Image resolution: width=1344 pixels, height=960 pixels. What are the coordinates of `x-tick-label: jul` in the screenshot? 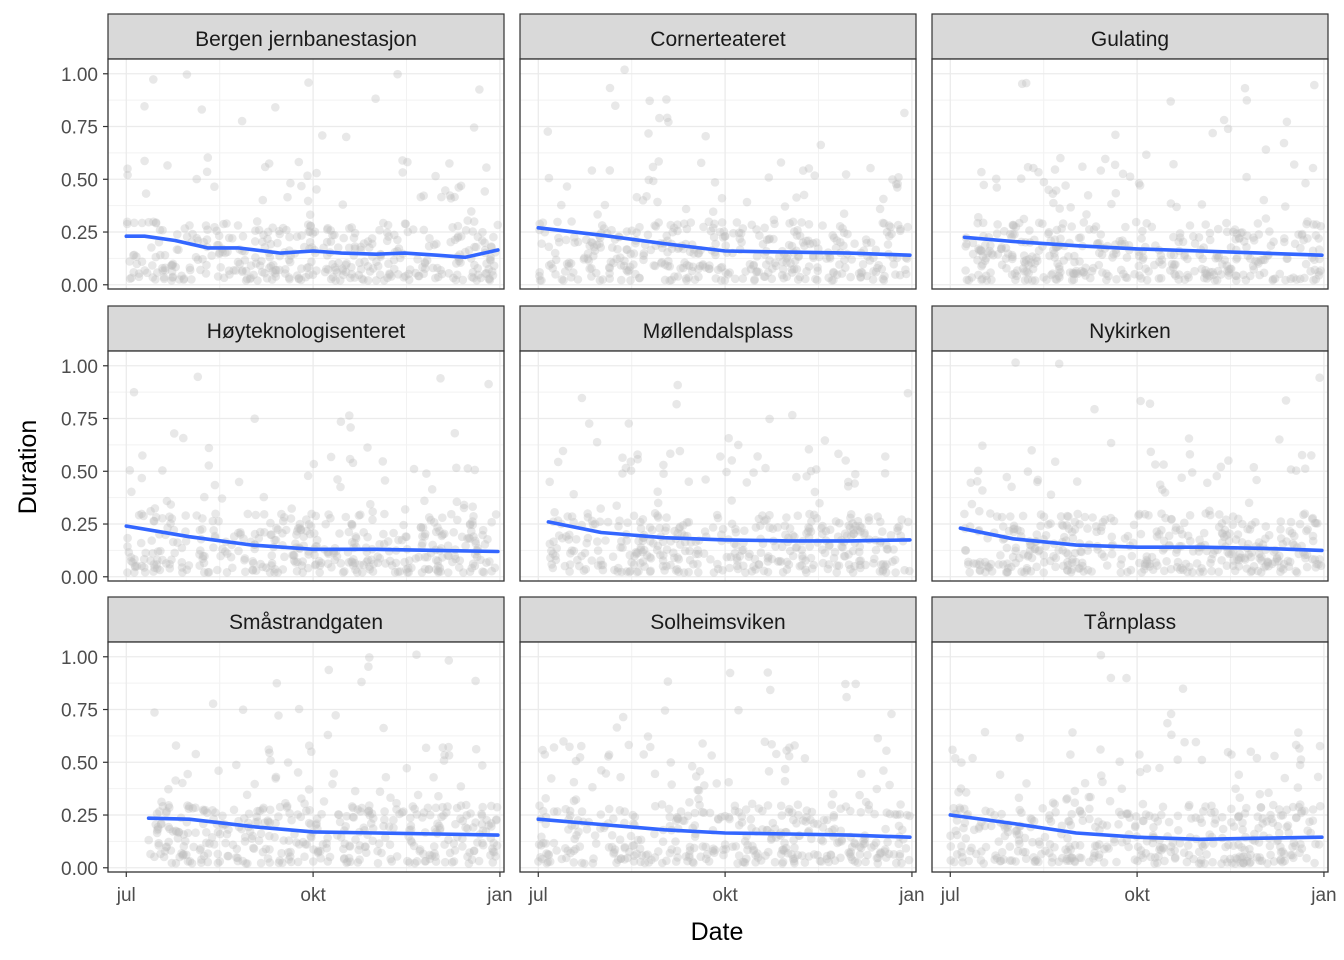 It's located at (950, 895).